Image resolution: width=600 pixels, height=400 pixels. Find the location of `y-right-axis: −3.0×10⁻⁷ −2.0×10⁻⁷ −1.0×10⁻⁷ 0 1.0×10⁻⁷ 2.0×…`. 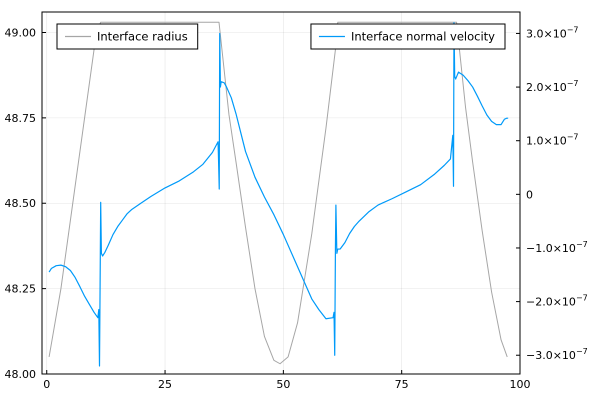

y-right-axis: −3.0×10⁻⁷ −2.0×10⁻⁷ −1.0×10⁻⁷ 0 1.0×10⁻⁷ 2.0×… is located at coordinates (552, 193).